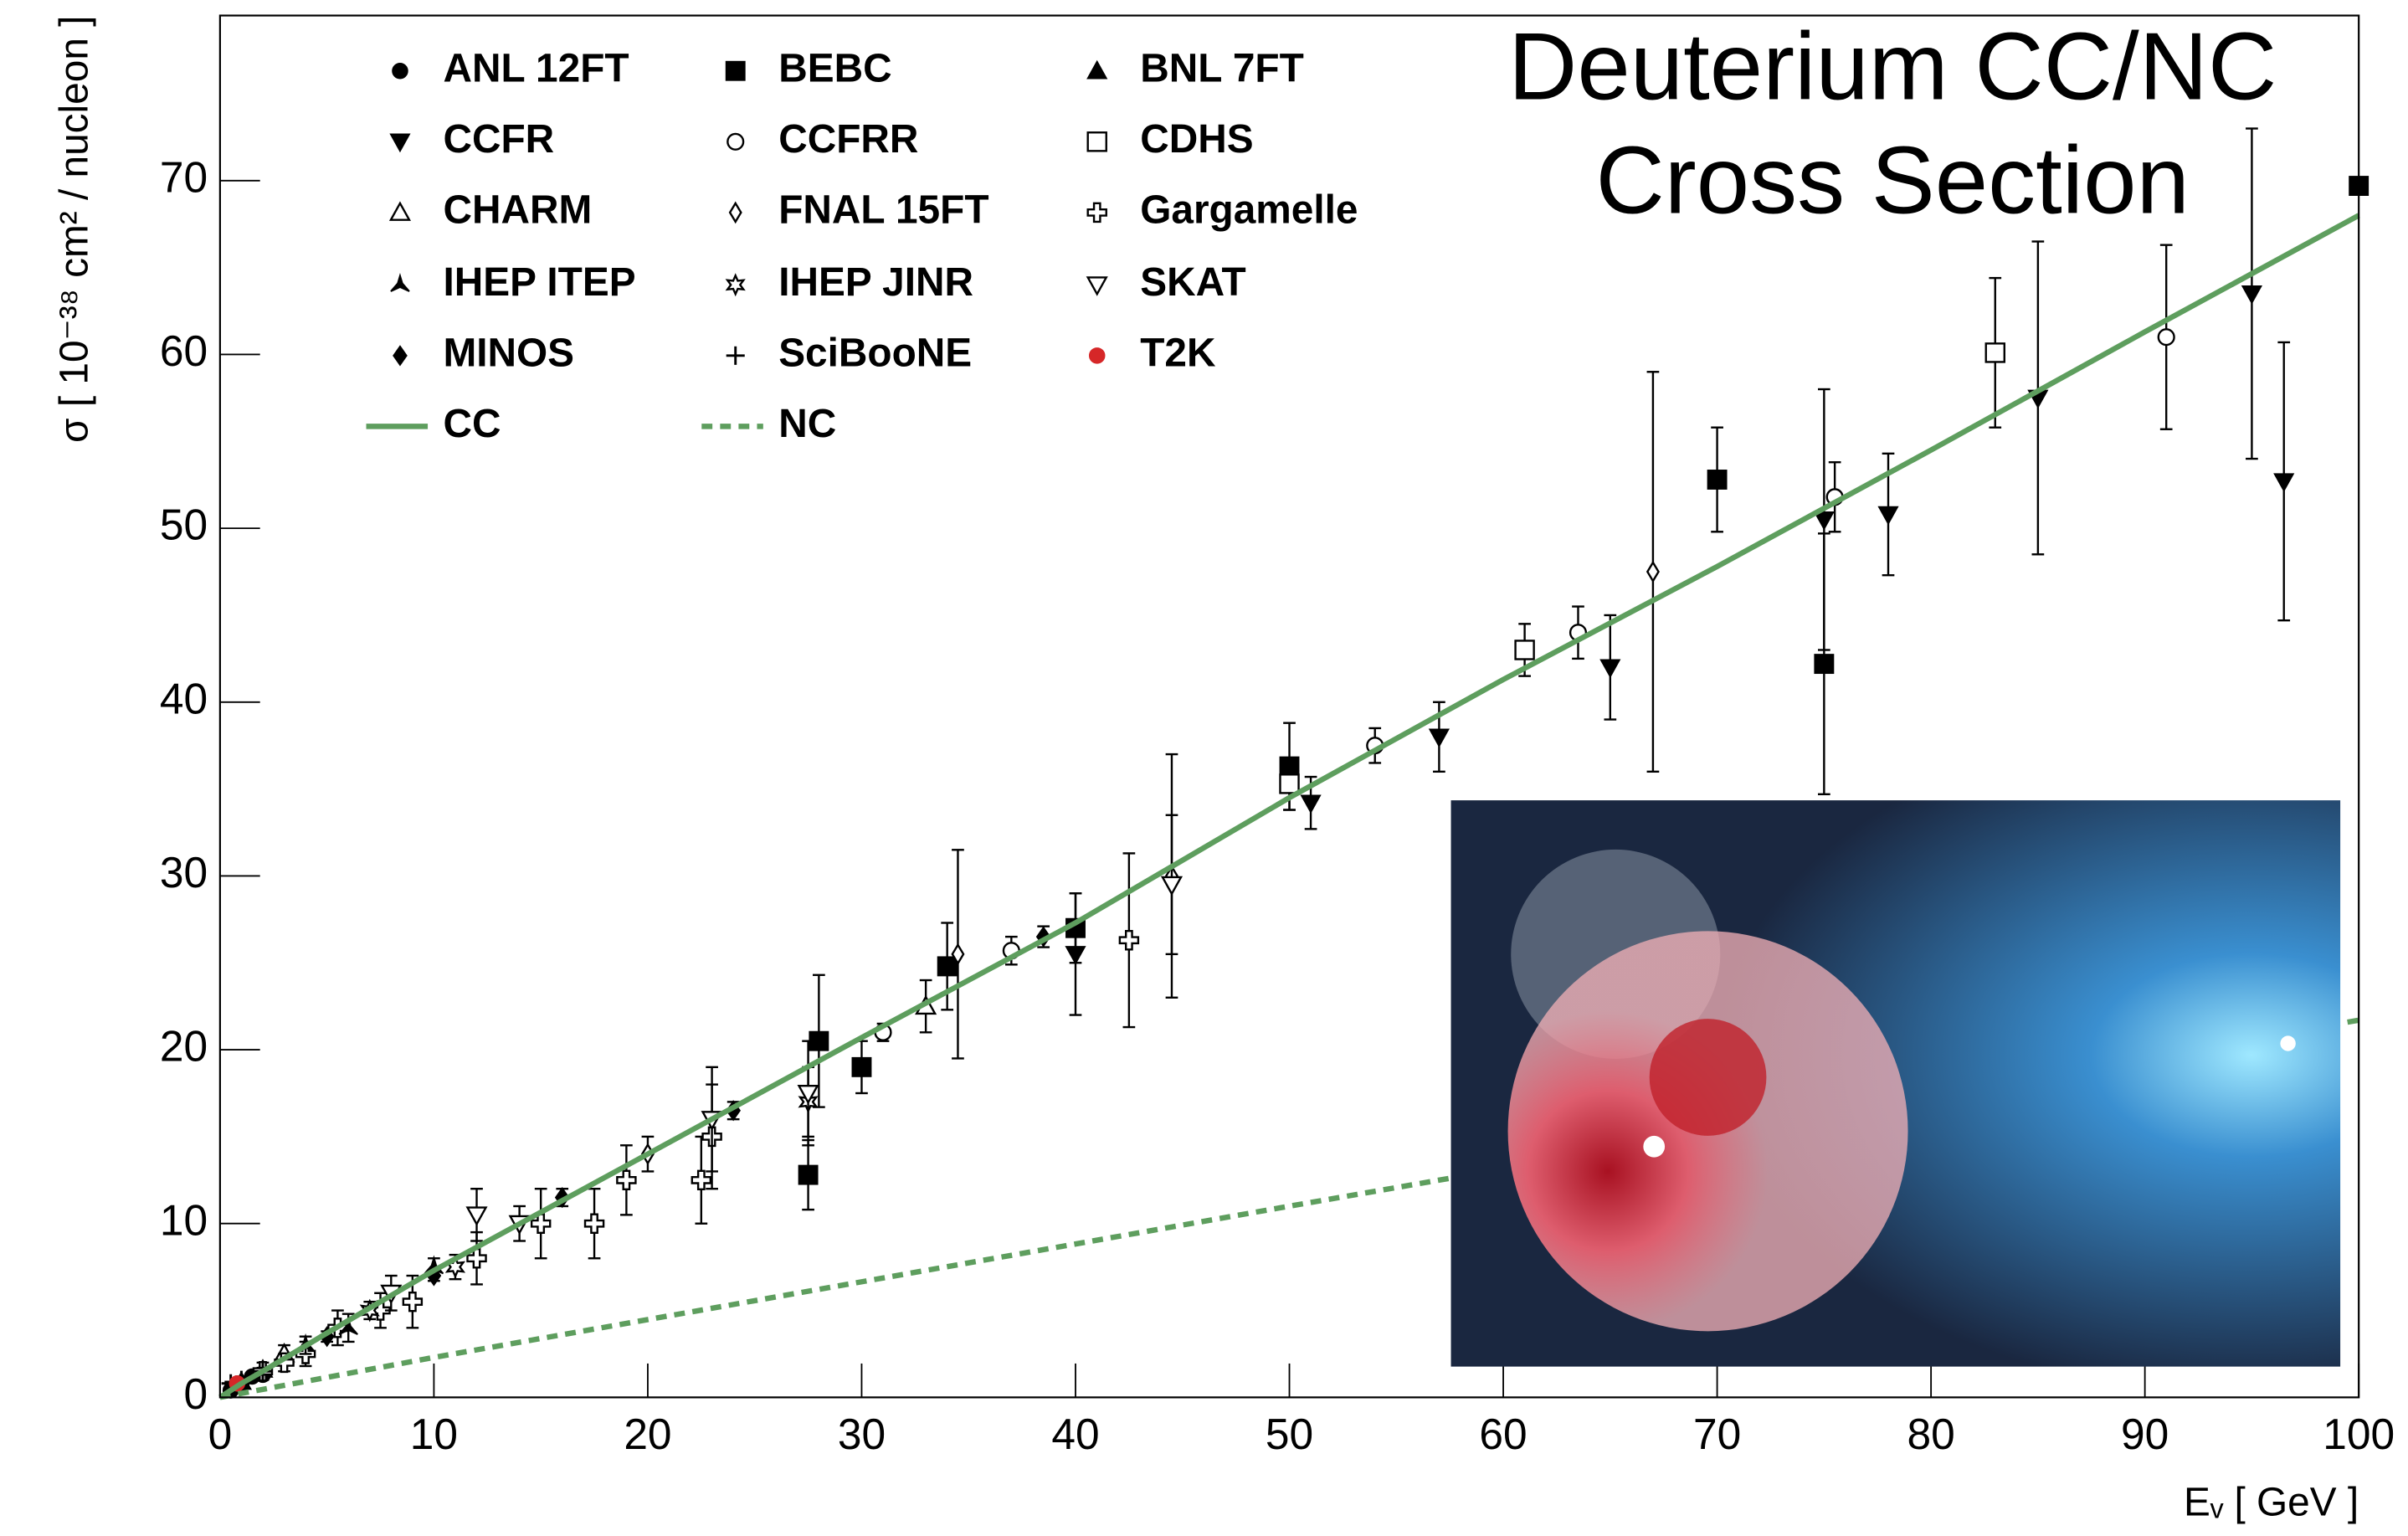  I want to click on y-tick-label: 60, so click(184, 350).